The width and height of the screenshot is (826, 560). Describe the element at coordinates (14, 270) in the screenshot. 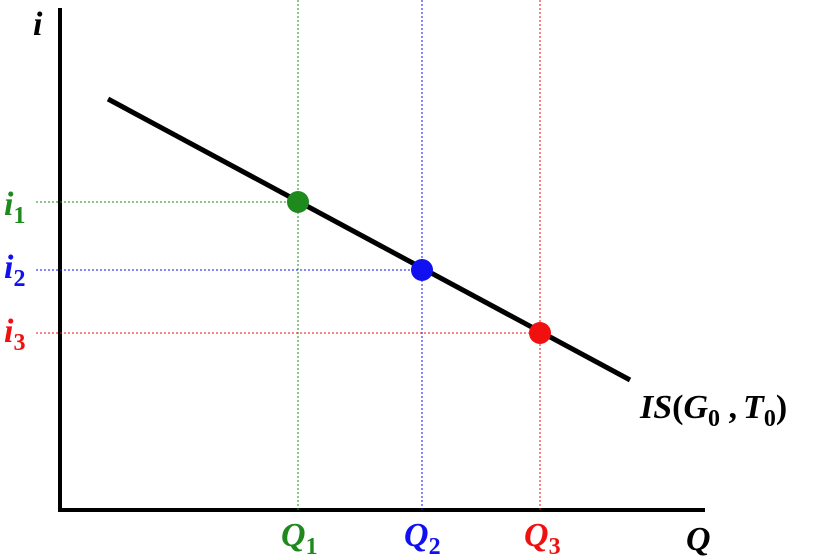

I see `i-label-2: i2` at that location.